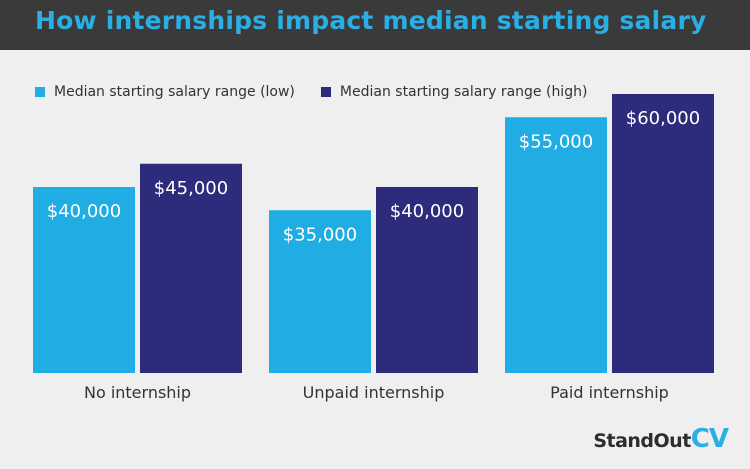 This screenshot has width=750, height=469. What do you see at coordinates (556, 141) in the screenshot?
I see `data-label-low-2: $55,000` at bounding box center [556, 141].